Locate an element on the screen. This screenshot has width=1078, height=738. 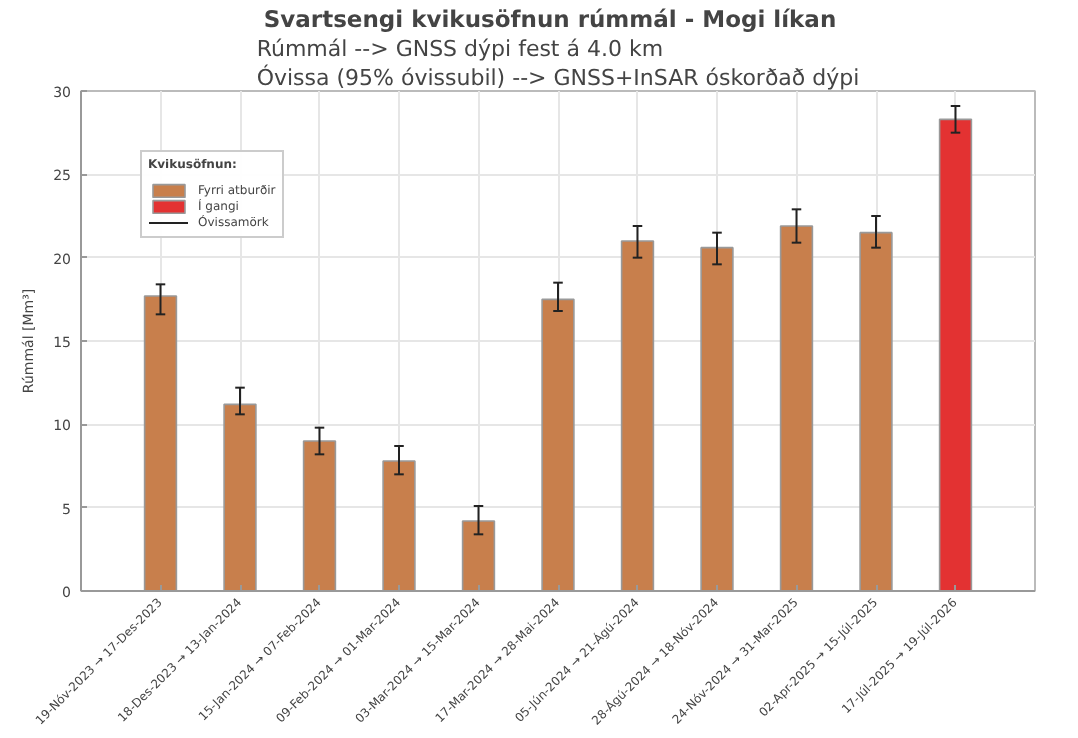
chart-title: Svartsengi kvikusöfnun rúmmál - Mogi líkan is located at coordinates (550, 19).